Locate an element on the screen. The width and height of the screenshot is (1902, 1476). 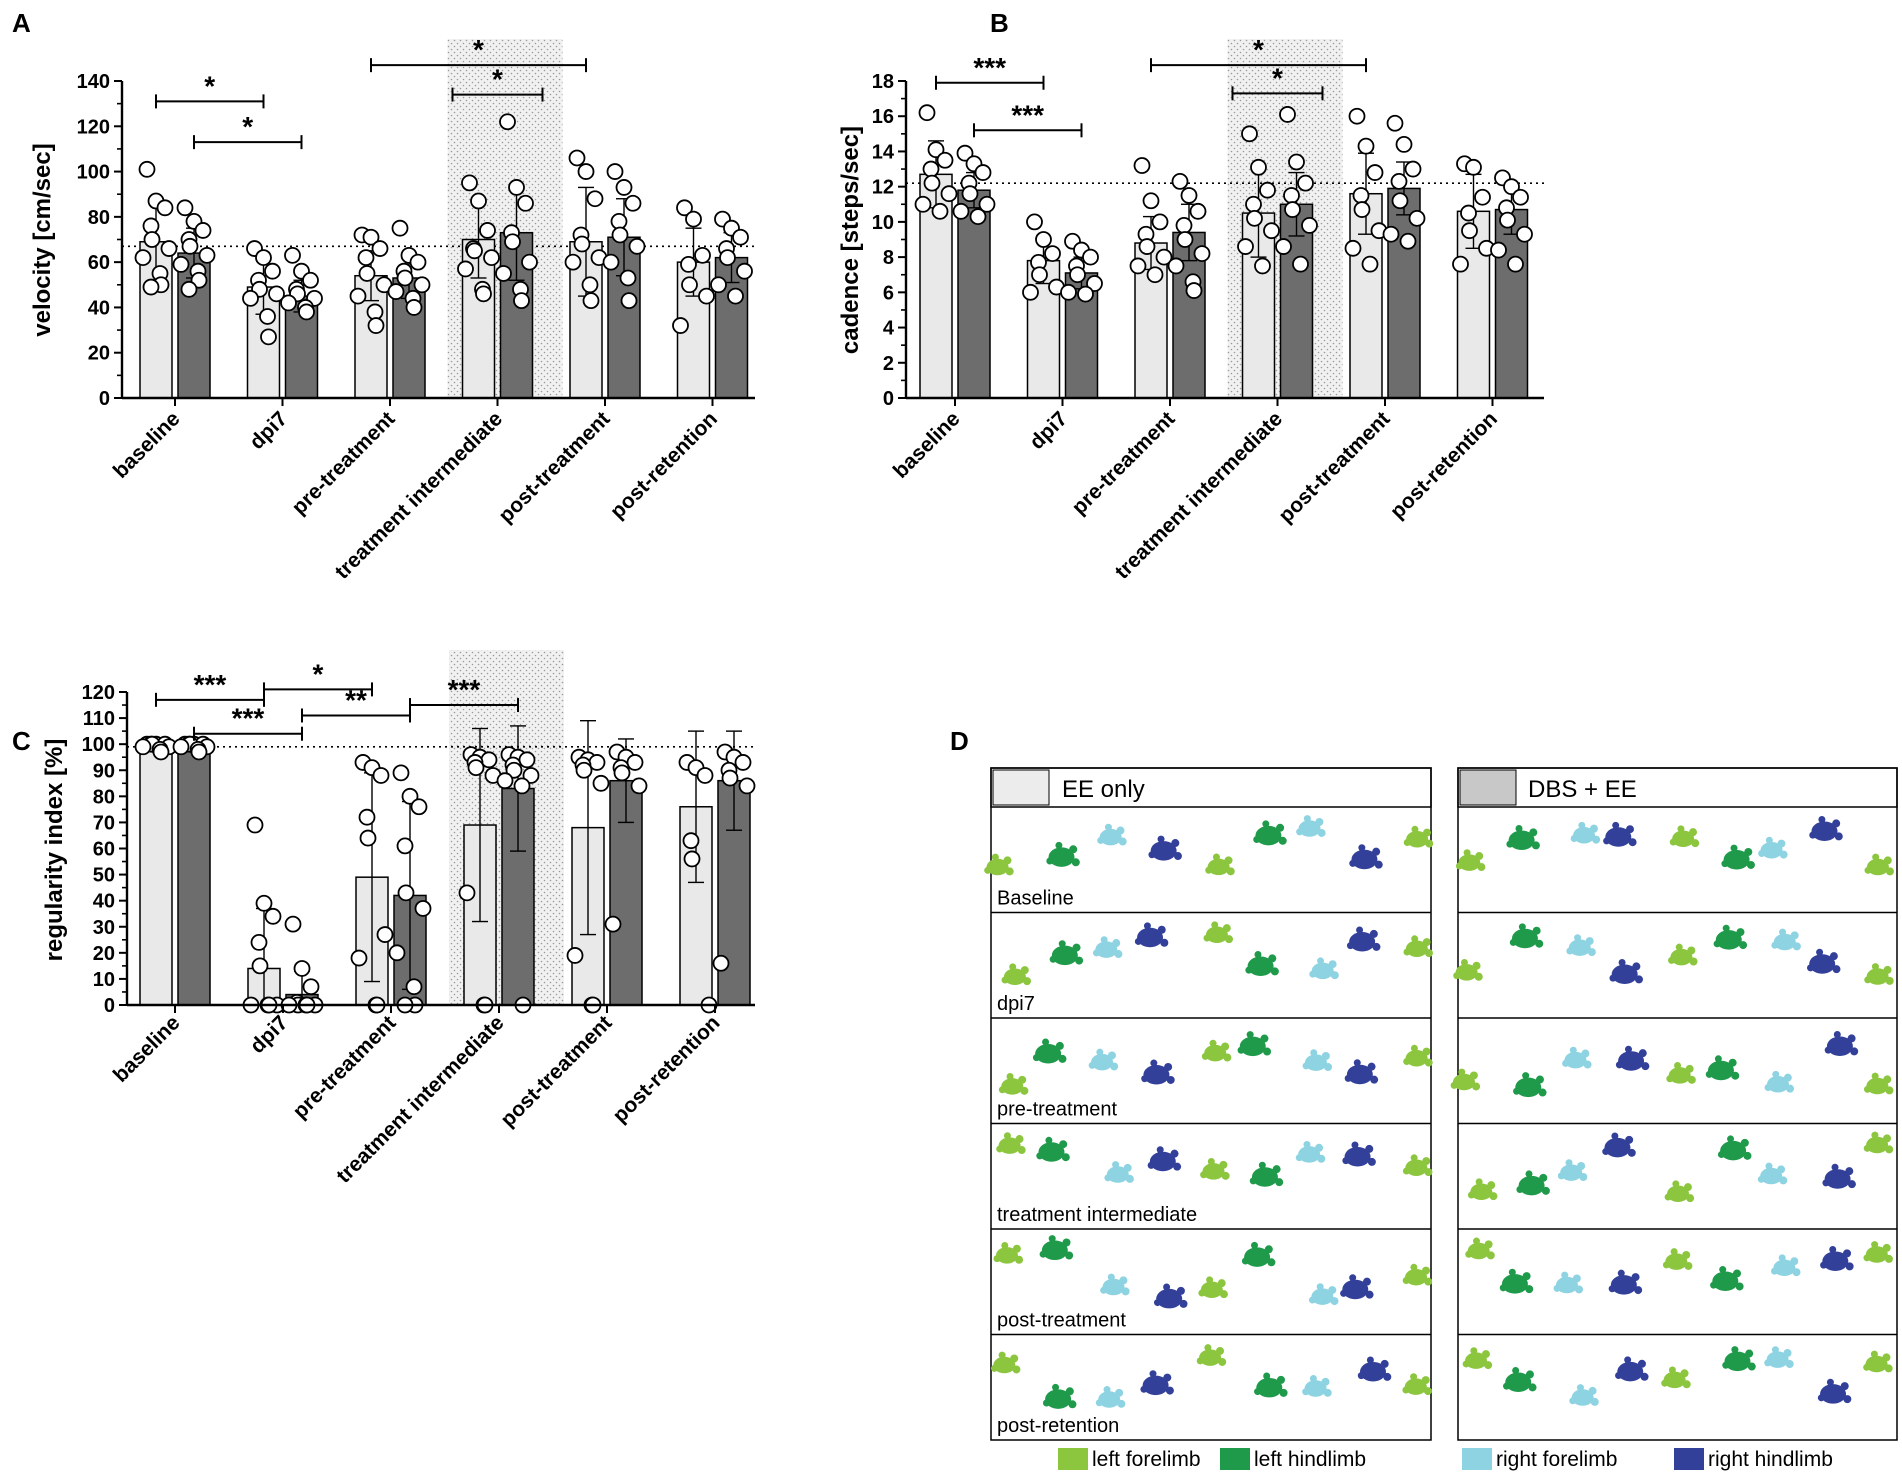
y-tick-label: 40 is located at coordinates (99, 308).